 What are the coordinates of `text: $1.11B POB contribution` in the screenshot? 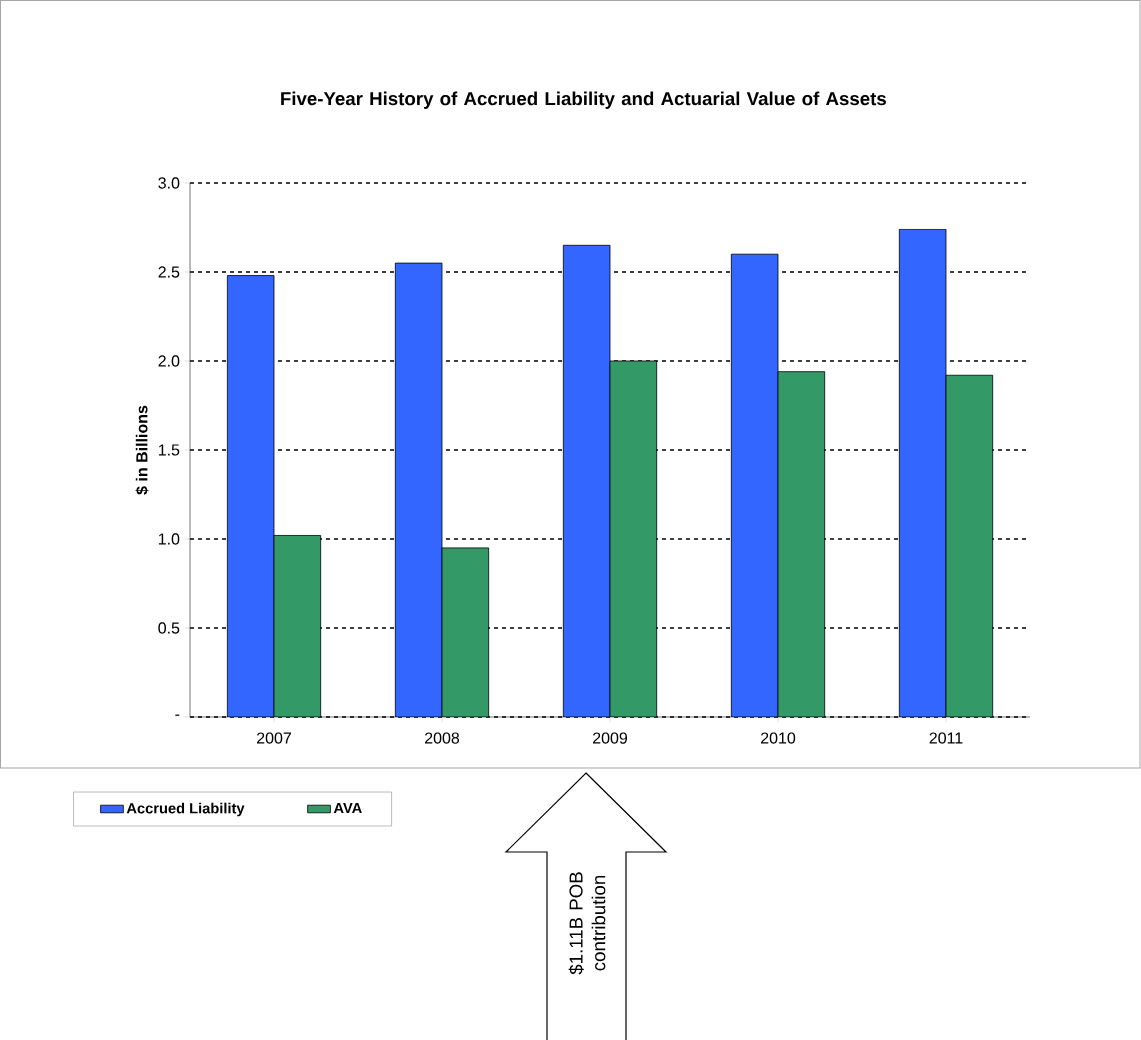 It's located at (587, 923).